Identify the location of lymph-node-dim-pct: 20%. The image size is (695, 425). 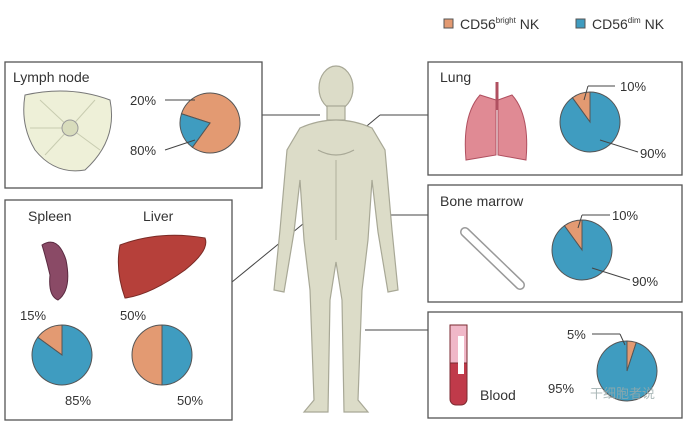
(143, 100).